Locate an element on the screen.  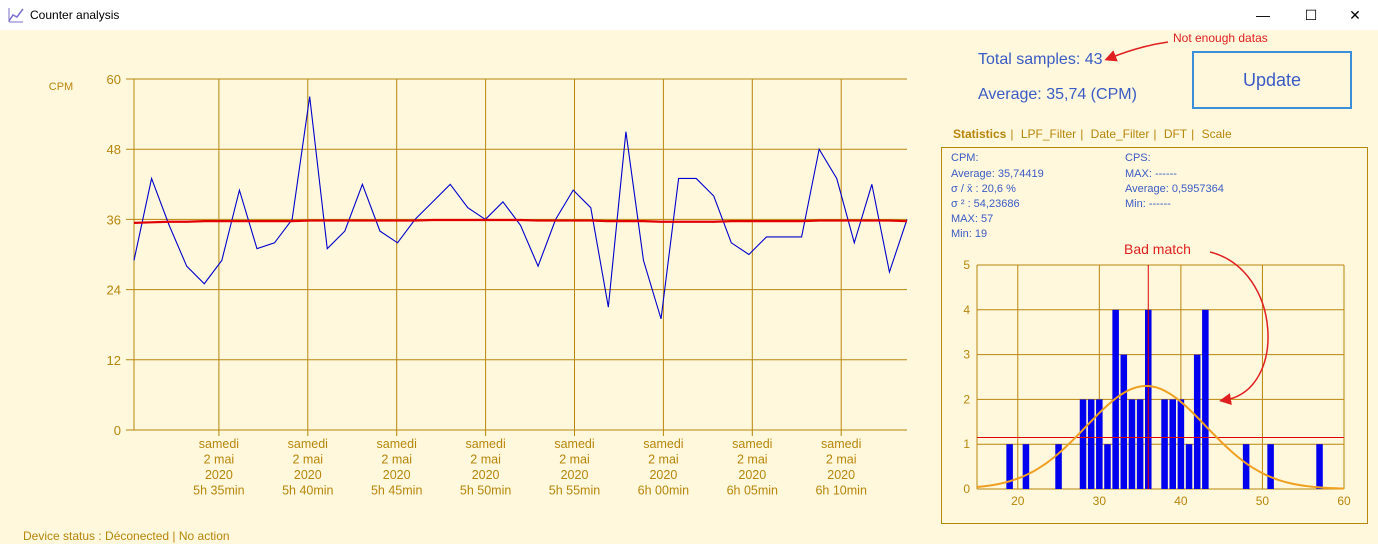
hist-x-tick-label: 30 is located at coordinates (1100, 501).